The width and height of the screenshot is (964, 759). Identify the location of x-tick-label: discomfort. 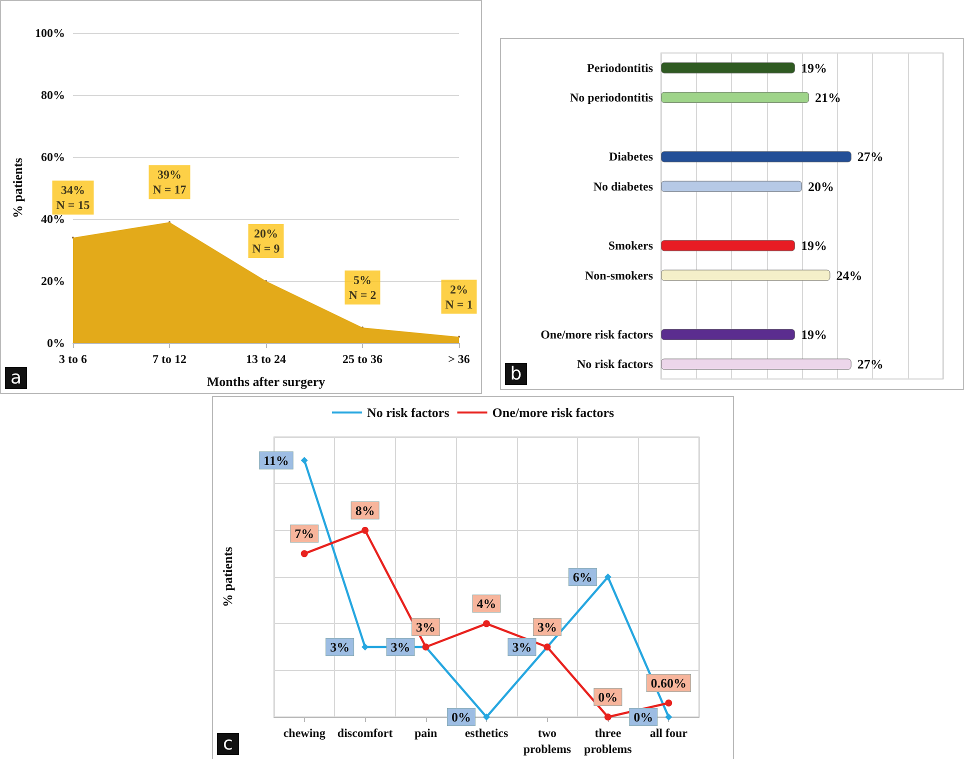
(365, 733).